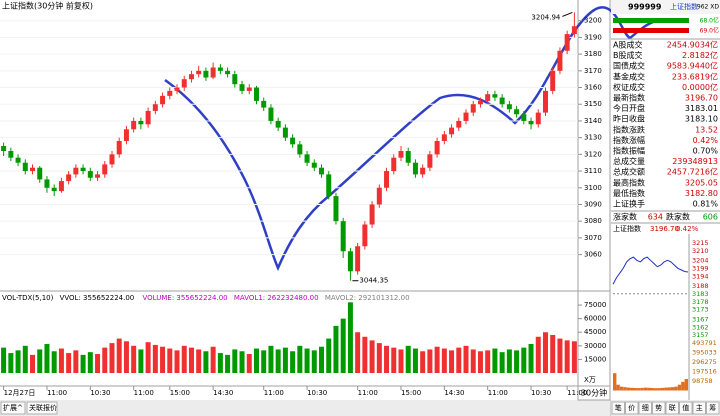 The height and width of the screenshot is (416, 720). I want to click on tab-label: 扩展^, so click(13, 407).